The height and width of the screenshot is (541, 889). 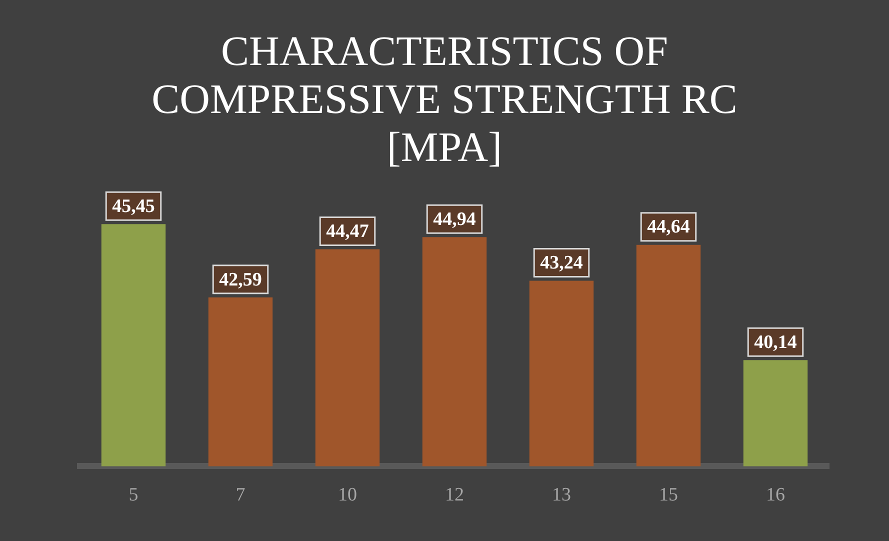 What do you see at coordinates (775, 495) in the screenshot?
I see `x-tick-label: 16` at bounding box center [775, 495].